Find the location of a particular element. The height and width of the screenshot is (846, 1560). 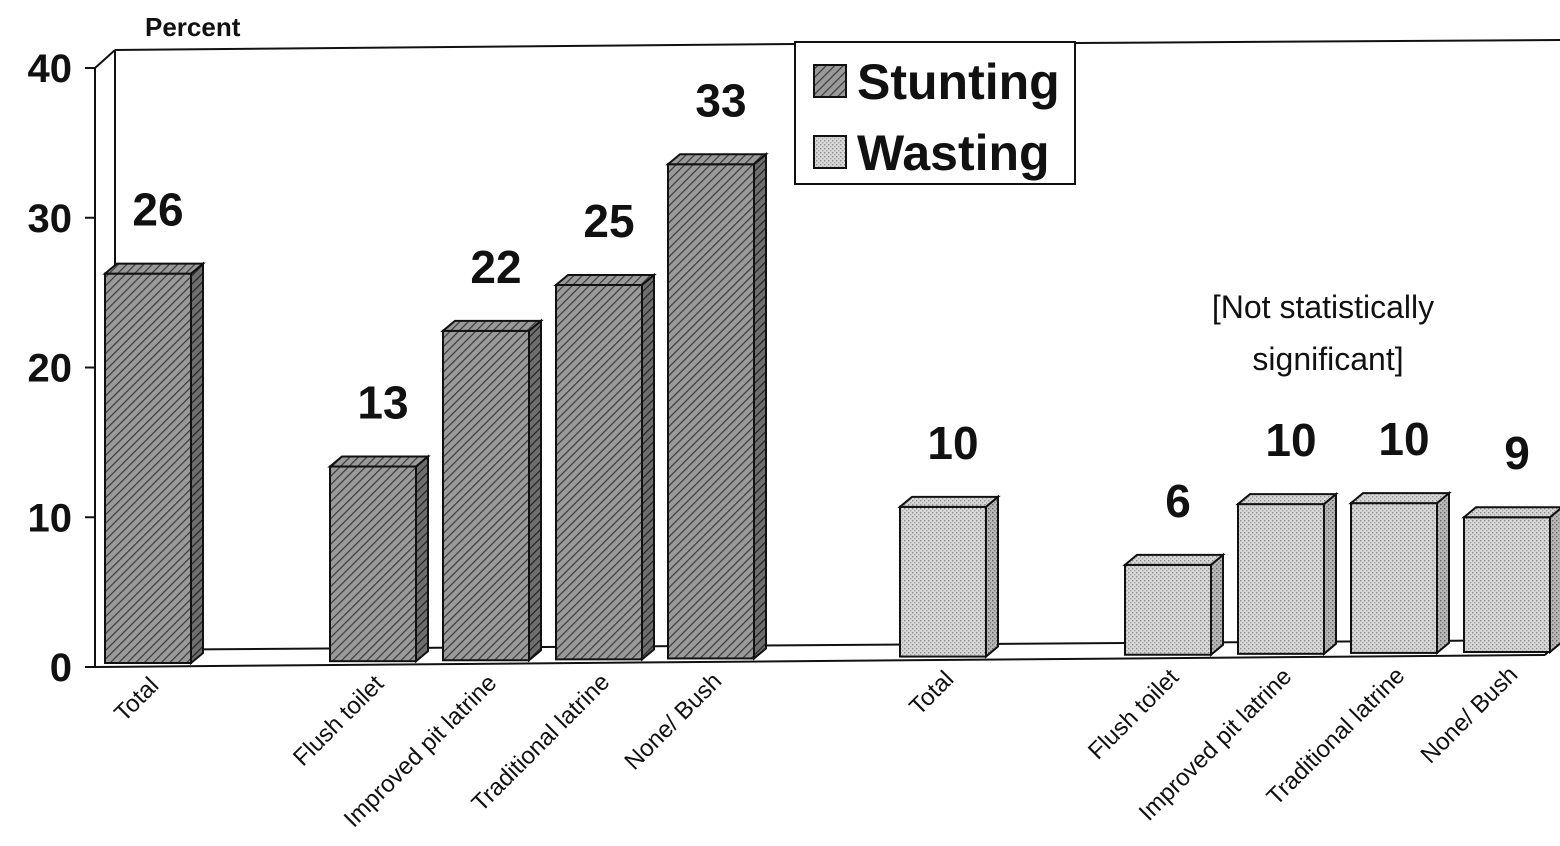

y-tick-label: 20 is located at coordinates (50, 369).